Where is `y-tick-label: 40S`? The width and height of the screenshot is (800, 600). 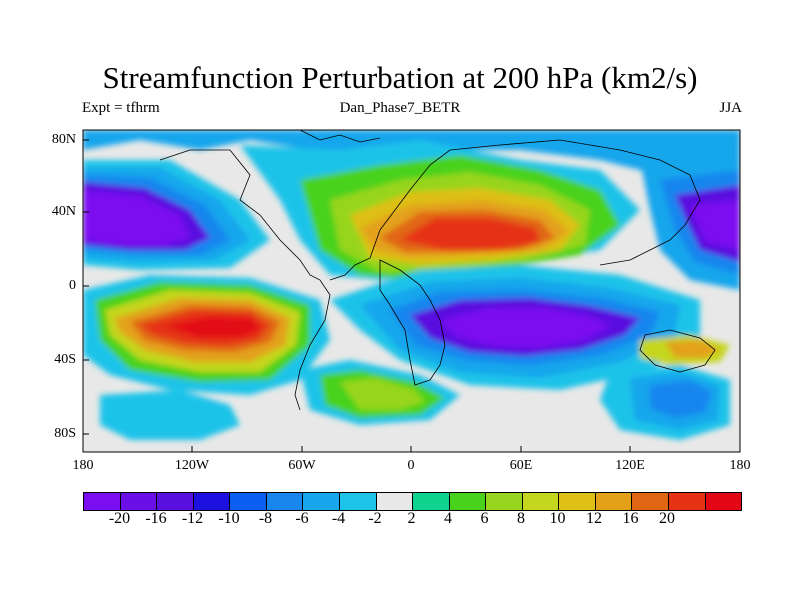 y-tick-label: 40S is located at coordinates (65, 359).